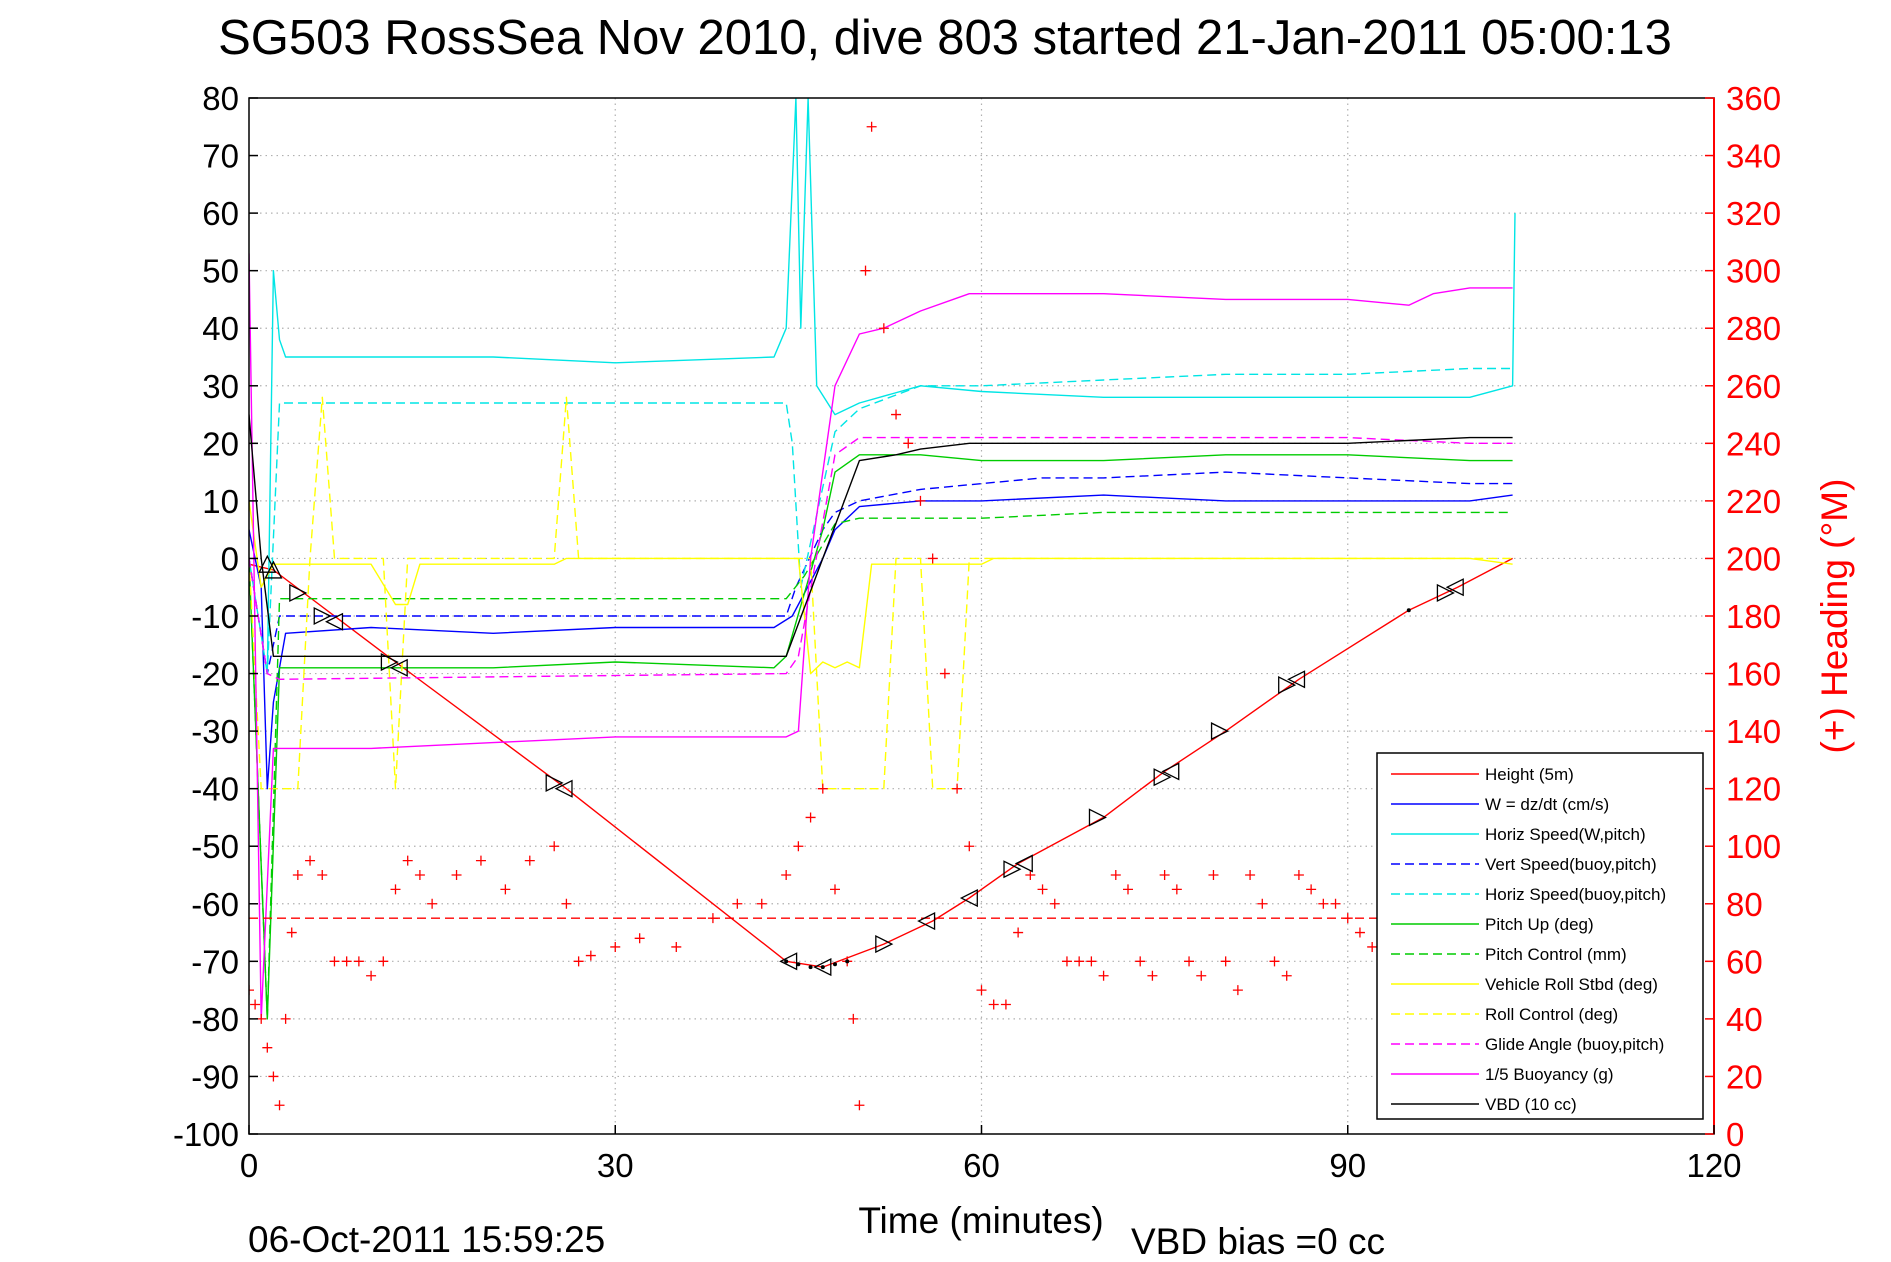  What do you see at coordinates (1347, 1165) in the screenshot?
I see `x-tick-label: 90` at bounding box center [1347, 1165].